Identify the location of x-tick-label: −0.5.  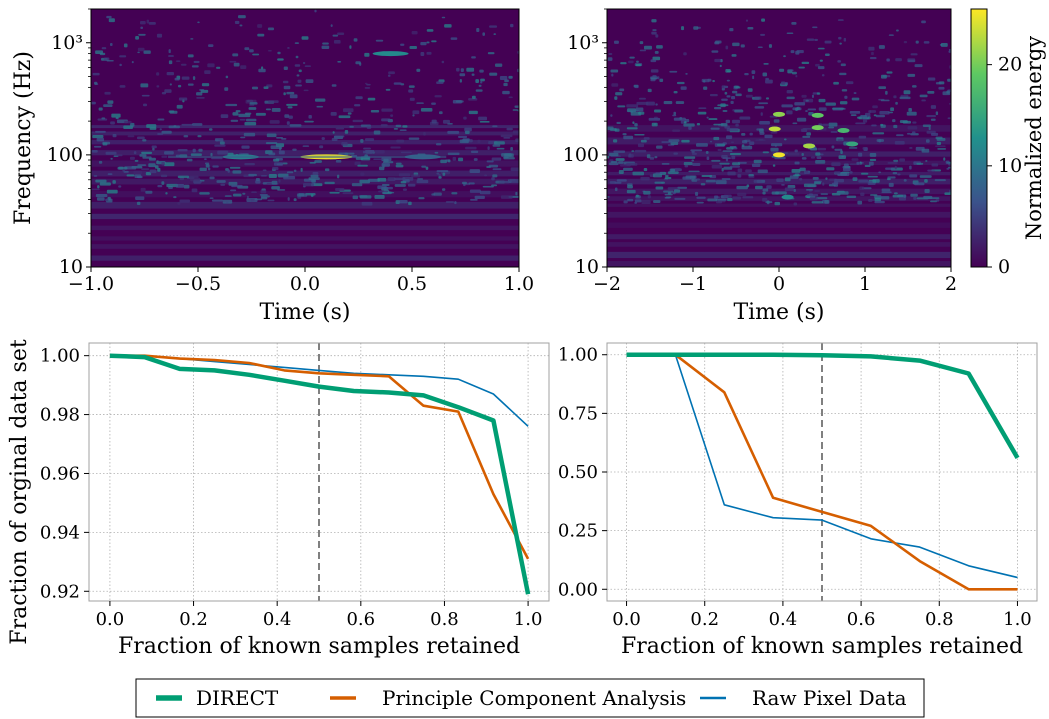
(198, 284).